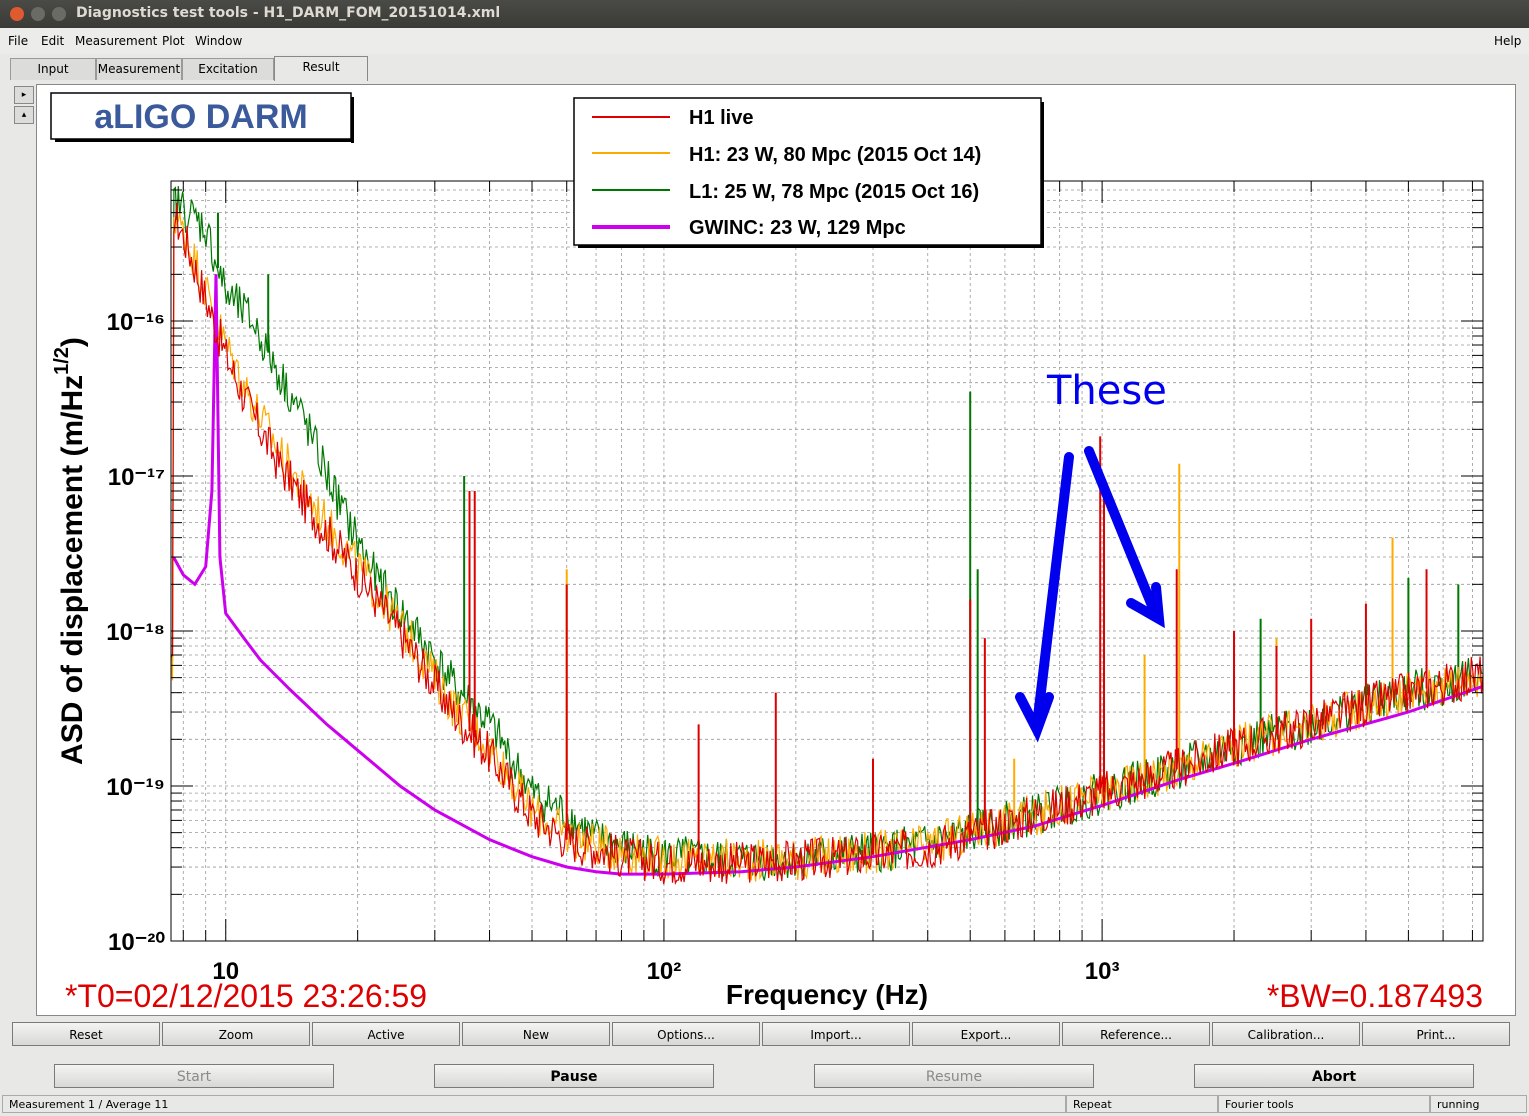 This screenshot has width=1529, height=1116. Describe the element at coordinates (1375, 996) in the screenshot. I see `bw-label: *BW=0.187493` at that location.